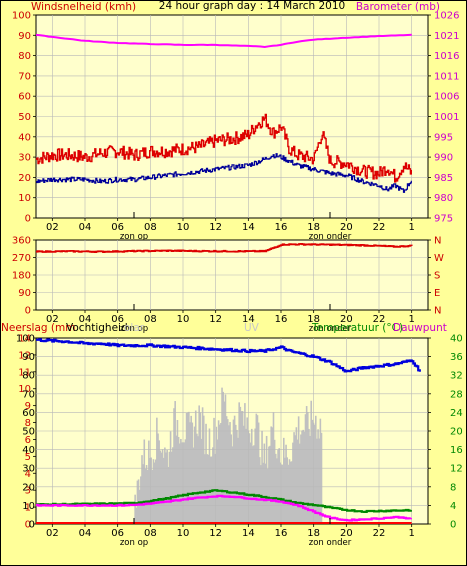 Image resolution: width=467 pixels, height=566 pixels. What do you see at coordinates (443, 178) in the screenshot?
I see `barometer-tick-label: 985` at bounding box center [443, 178].